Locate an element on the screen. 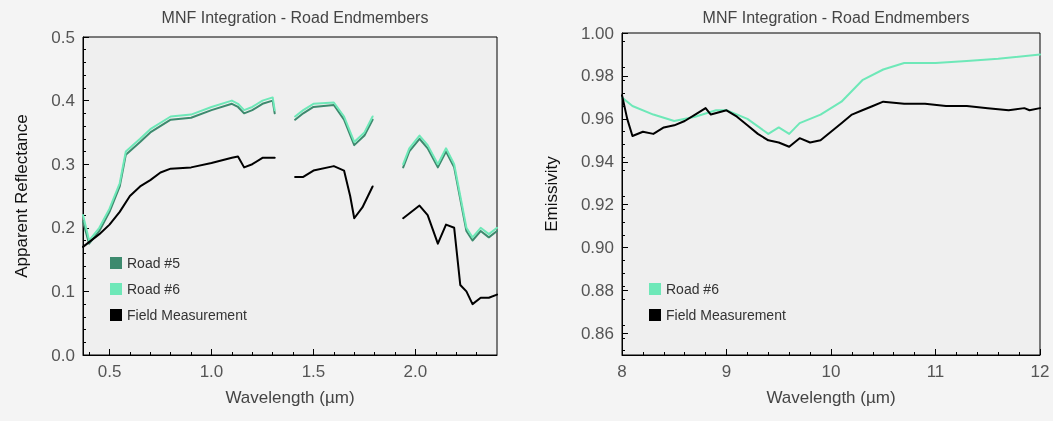 The width and height of the screenshot is (1053, 421). y-tick-label: 0.2 is located at coordinates (63, 228).